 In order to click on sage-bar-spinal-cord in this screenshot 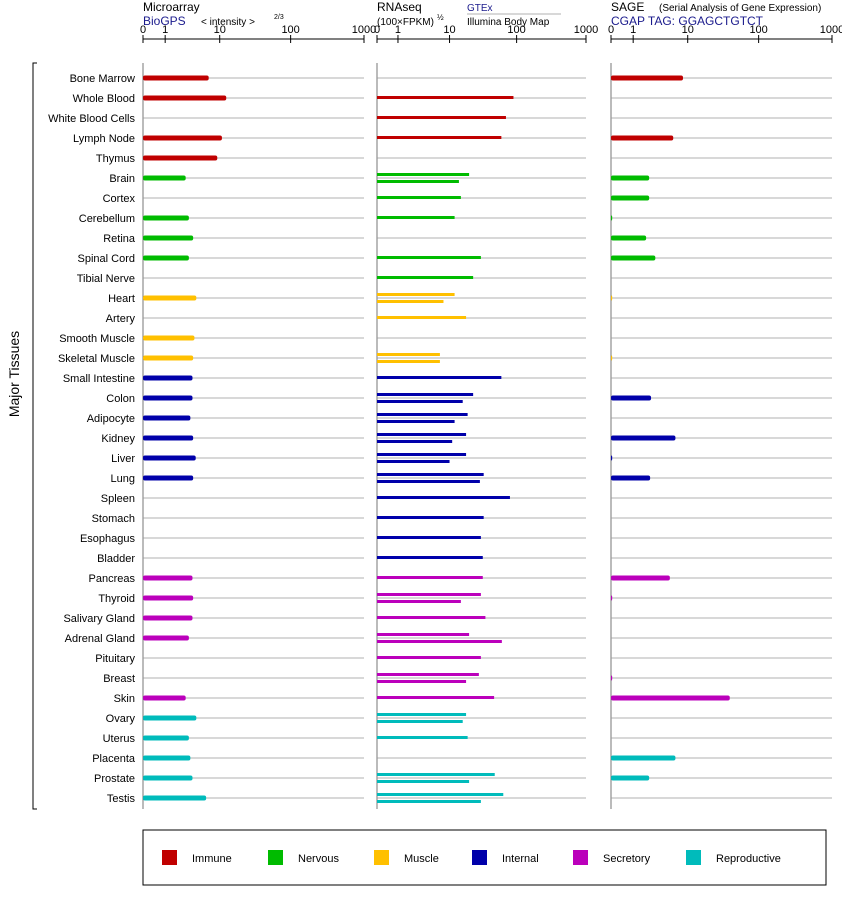, I will do `click(633, 258)`.